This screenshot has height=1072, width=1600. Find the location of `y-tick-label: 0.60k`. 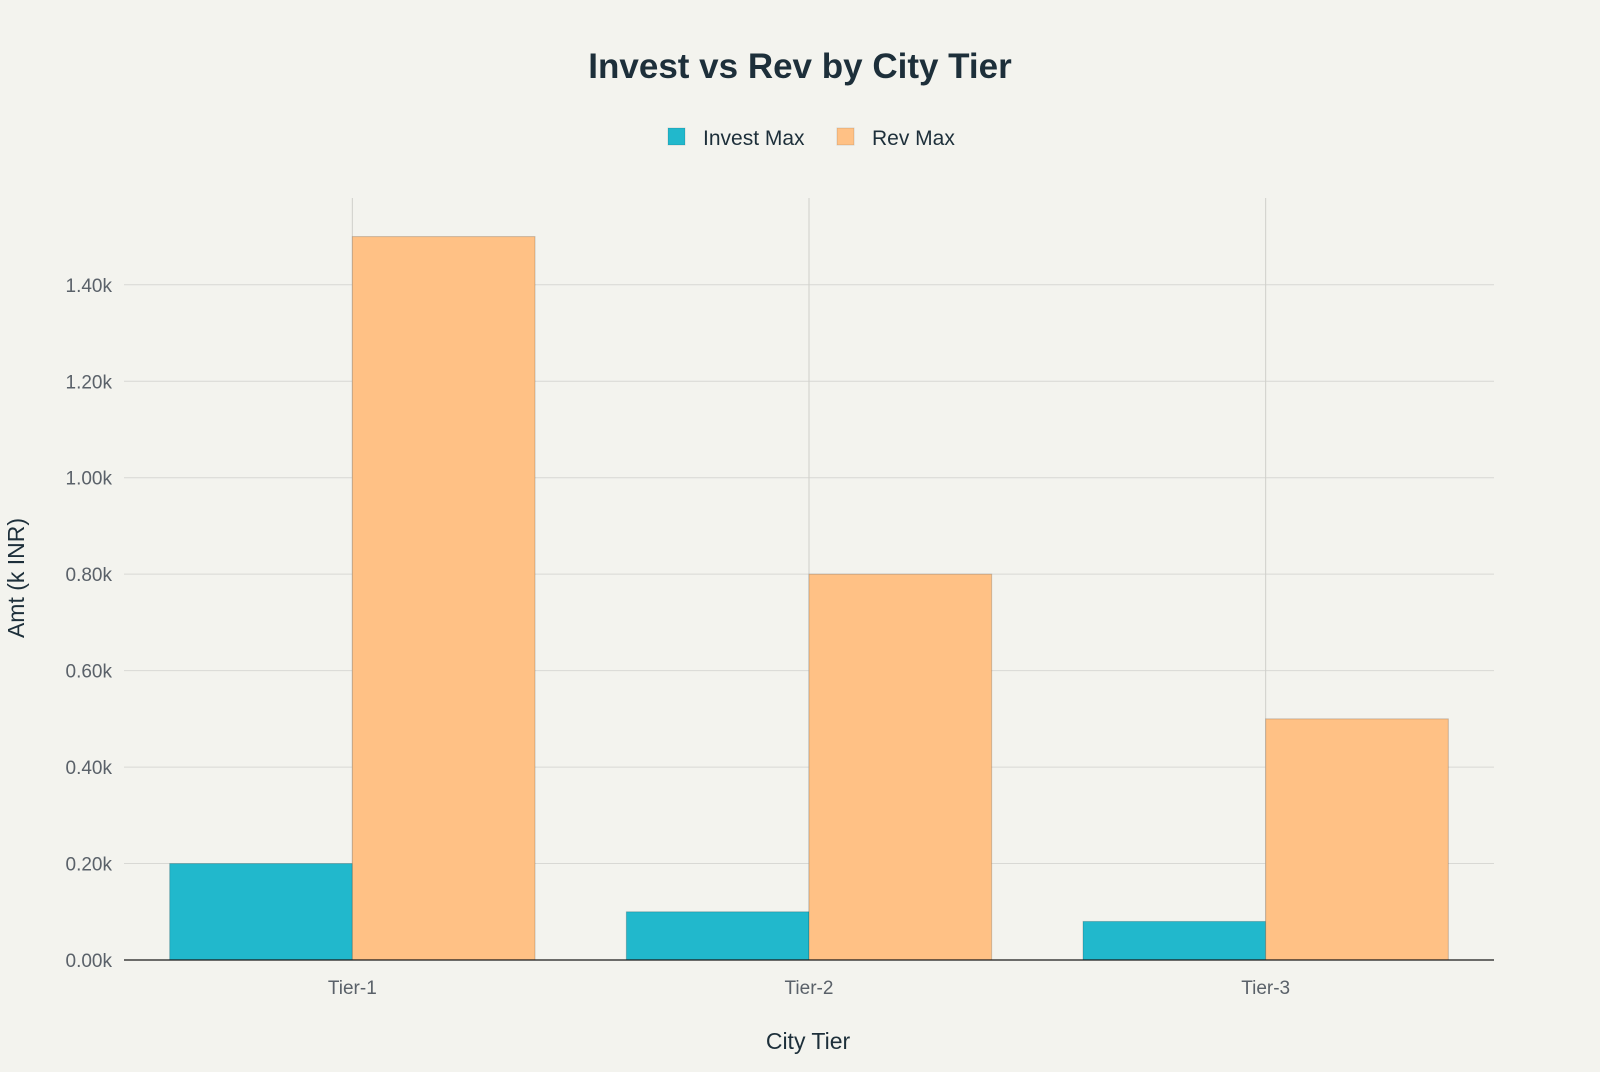

y-tick-label: 0.60k is located at coordinates (89, 672).